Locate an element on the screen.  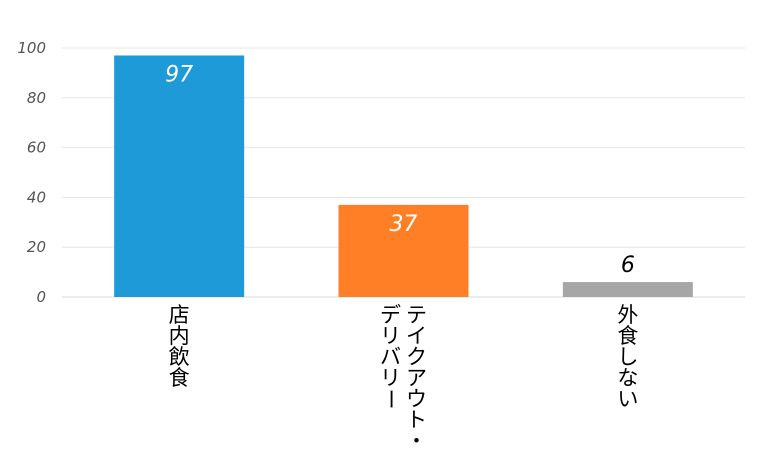
y-tick-label: 0 is located at coordinates (41, 297).